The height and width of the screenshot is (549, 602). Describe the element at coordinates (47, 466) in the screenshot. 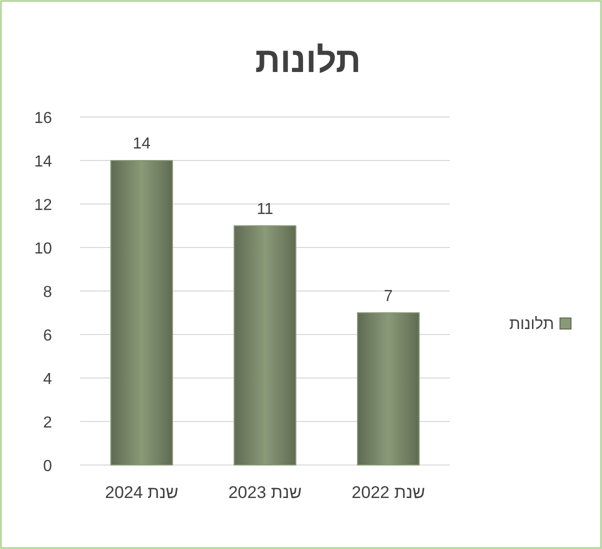

I see `y-tick-label: 0` at that location.